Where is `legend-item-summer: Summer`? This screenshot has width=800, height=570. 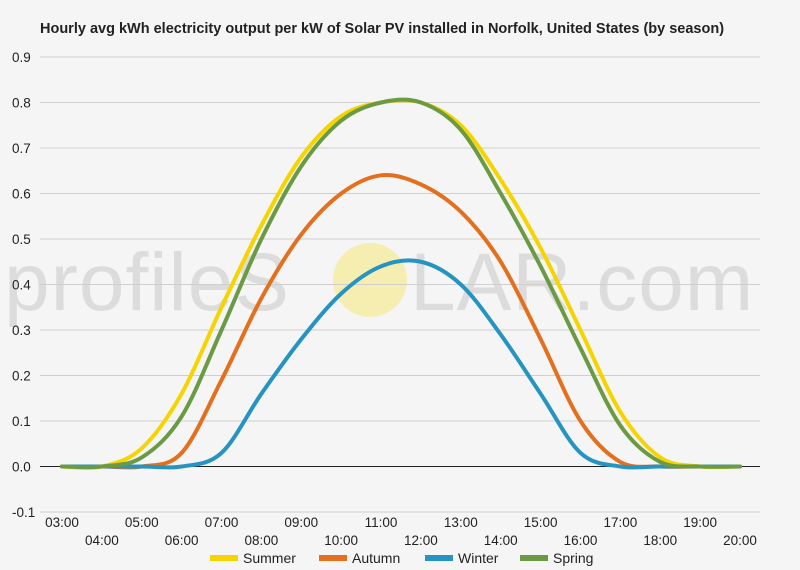
legend-item-summer: Summer is located at coordinates (253, 558).